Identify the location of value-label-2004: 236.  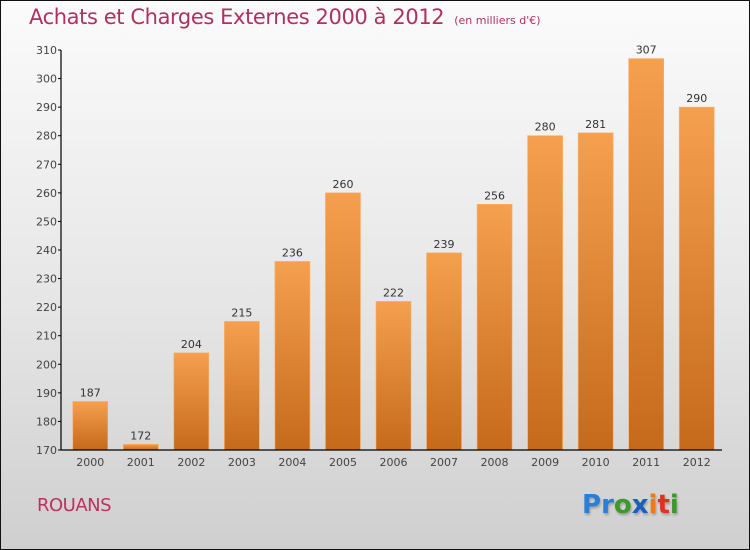
(292, 252).